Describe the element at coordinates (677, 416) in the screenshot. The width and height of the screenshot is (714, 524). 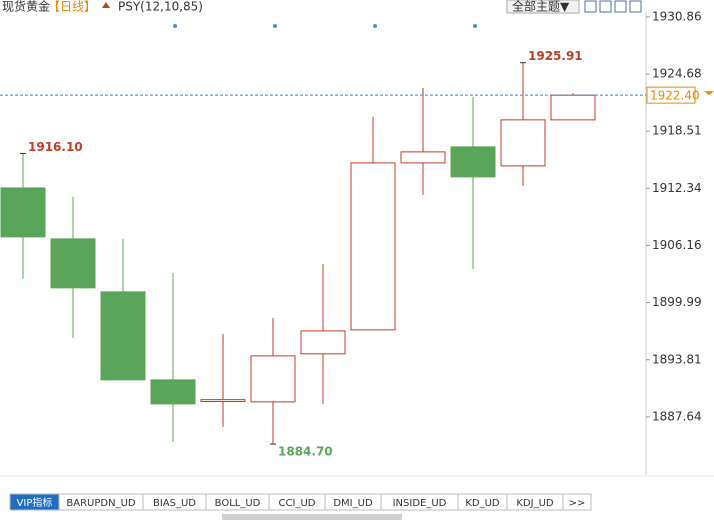
I see `y-tick-label: 1887.64` at that location.